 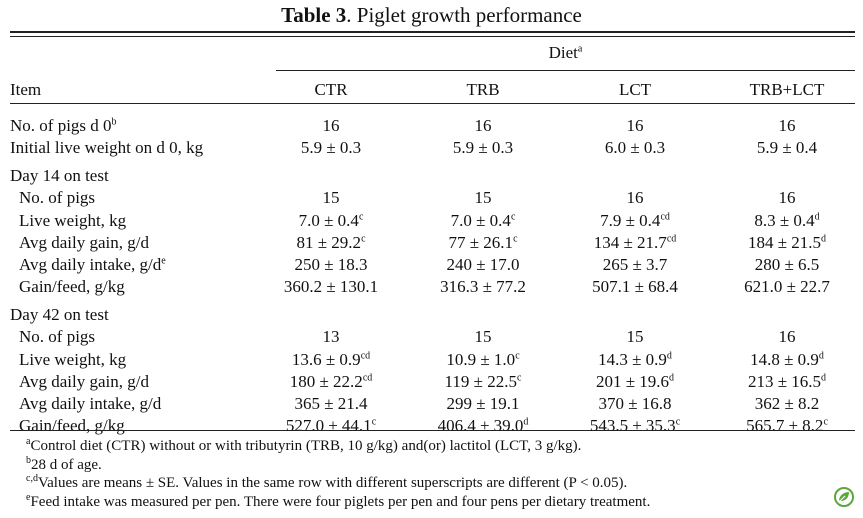 I want to click on caption-label: Table 3, so click(x=314, y=15).